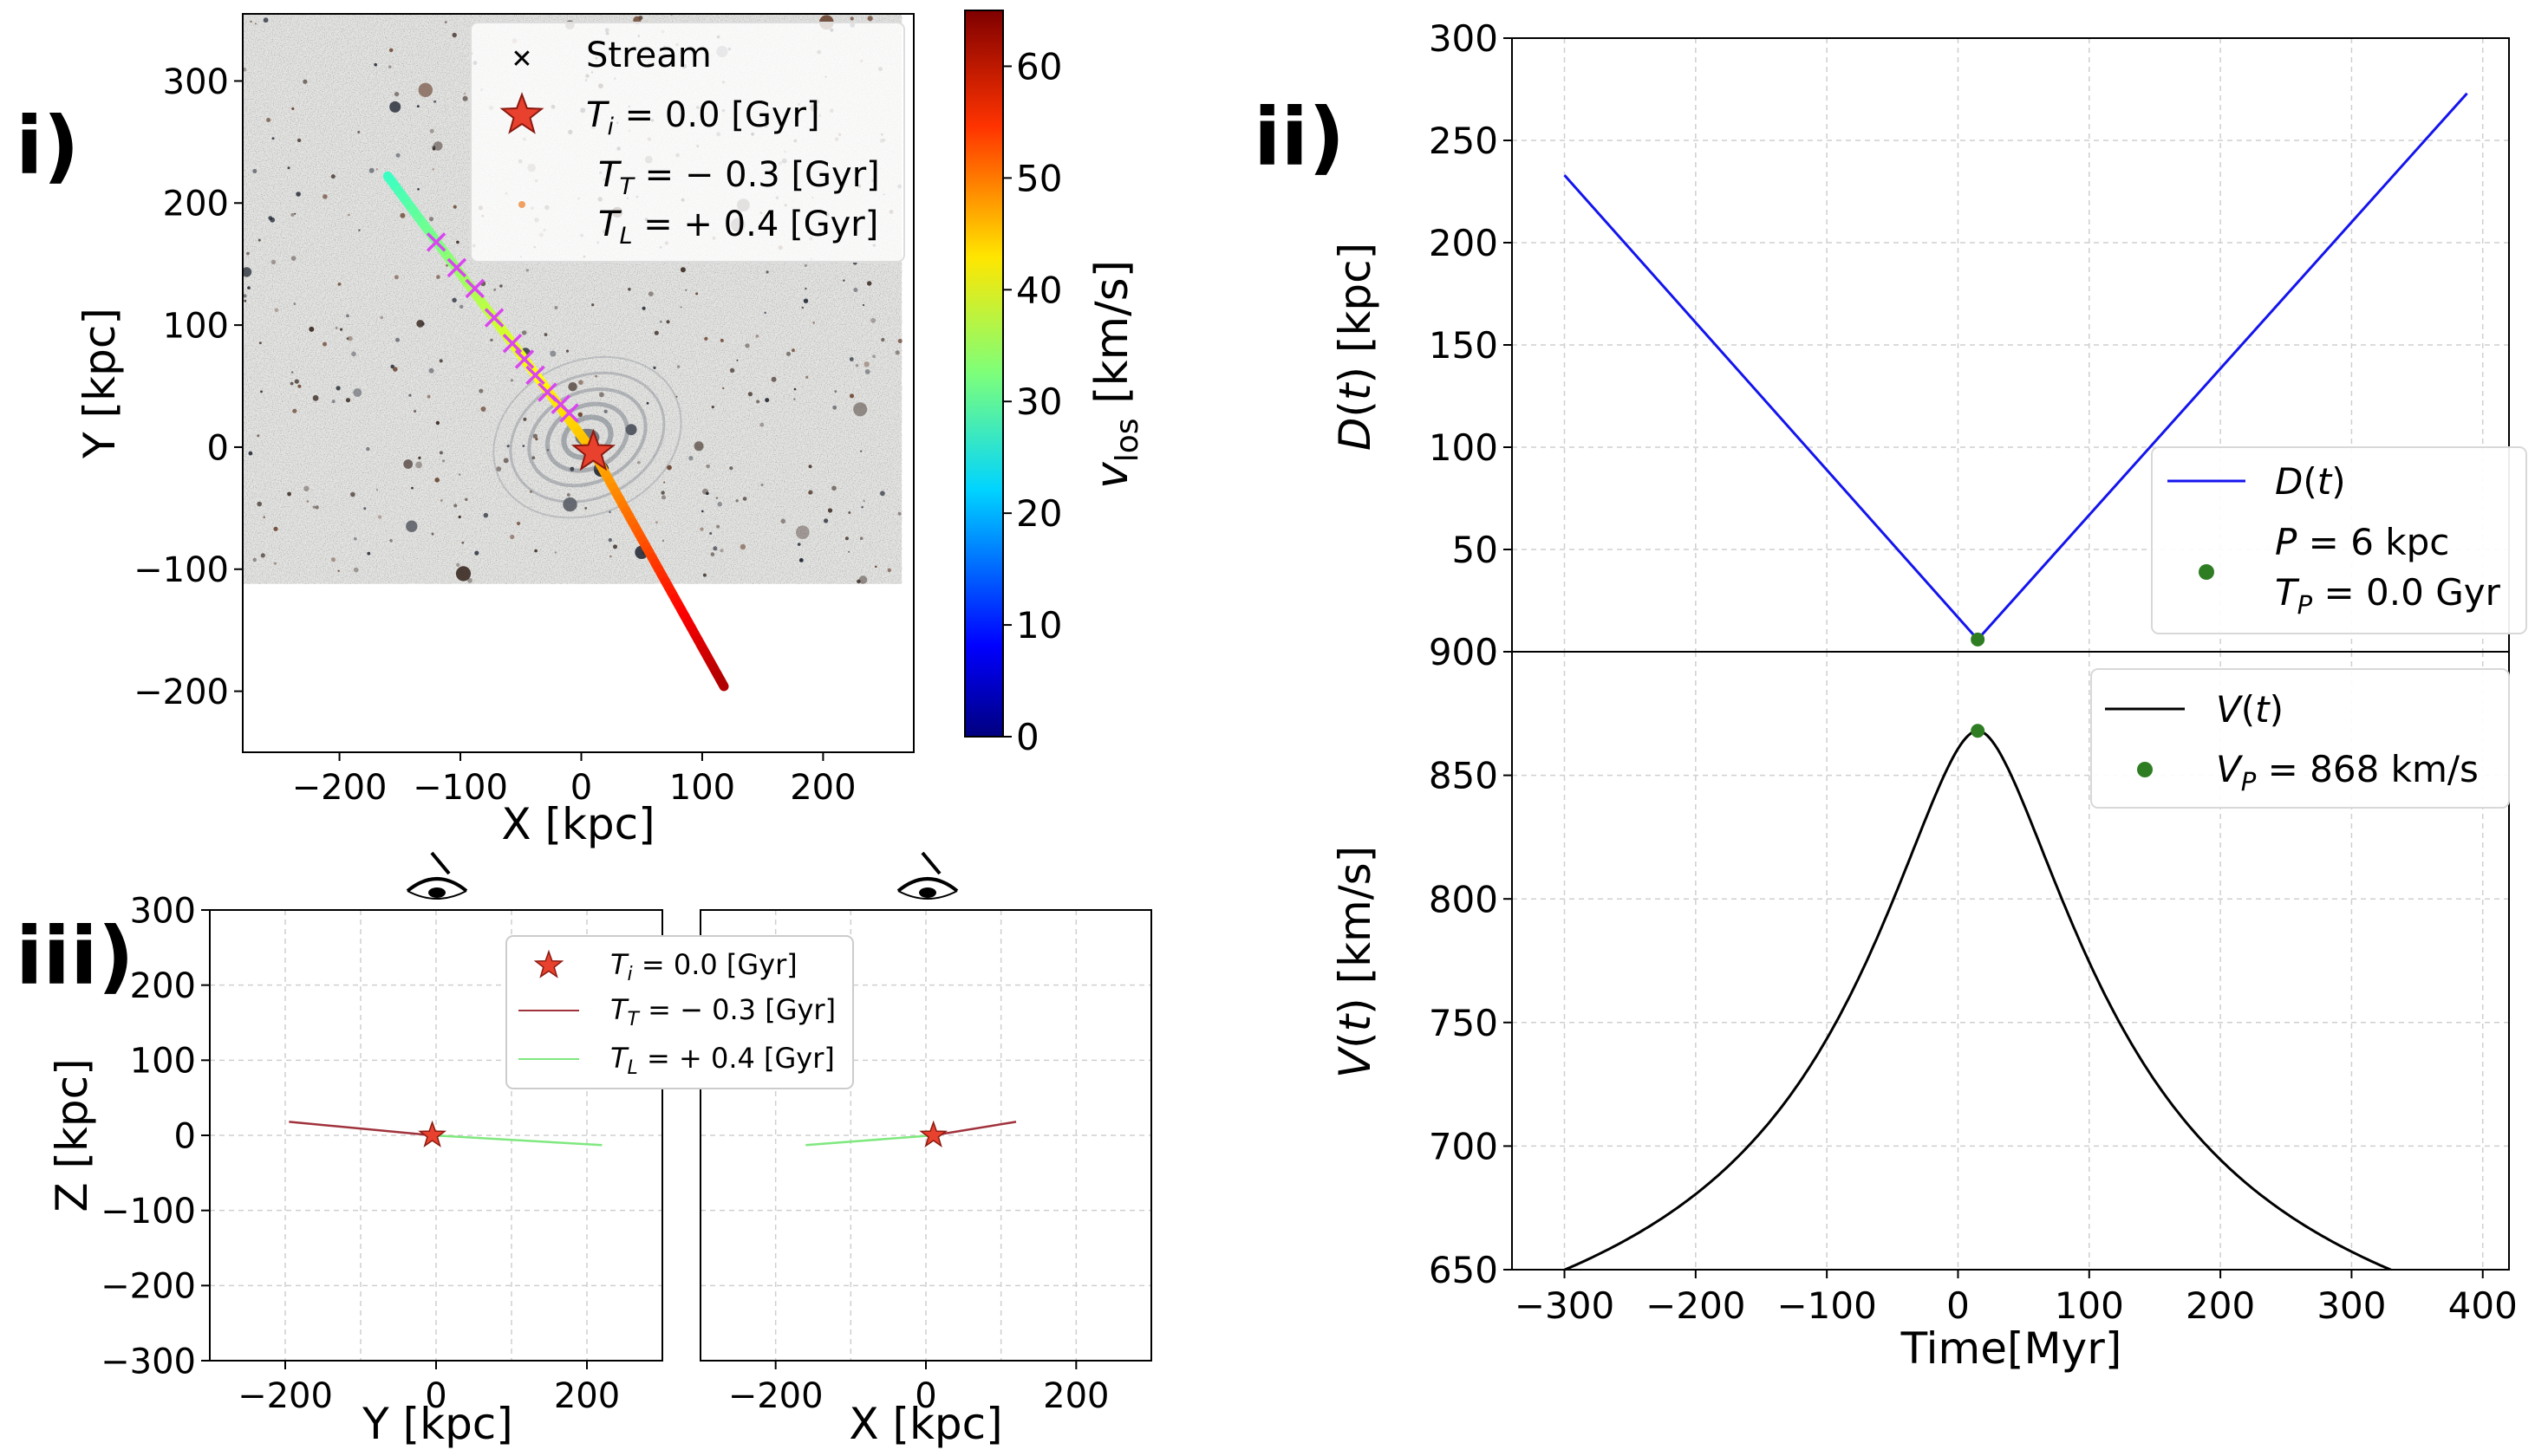  I want to click on x-tick-label: 100, so click(2089, 1305).